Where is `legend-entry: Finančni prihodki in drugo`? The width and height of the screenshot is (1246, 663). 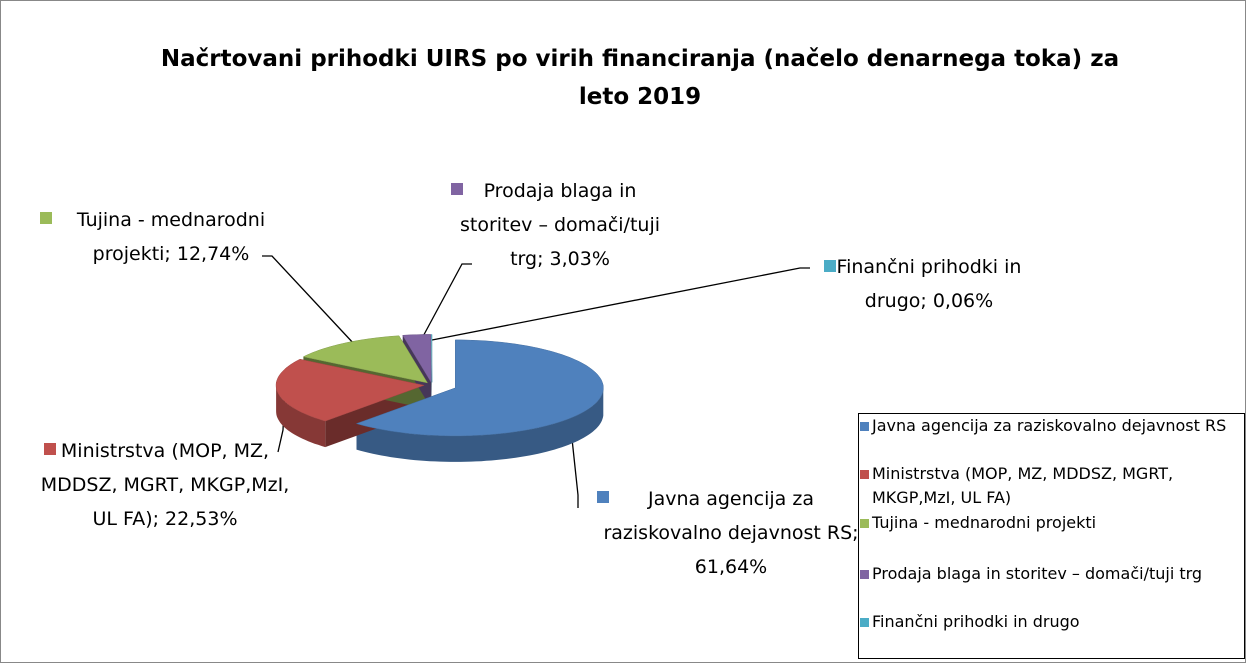
legend-entry: Finančni prihodki in drugo is located at coordinates (976, 621).